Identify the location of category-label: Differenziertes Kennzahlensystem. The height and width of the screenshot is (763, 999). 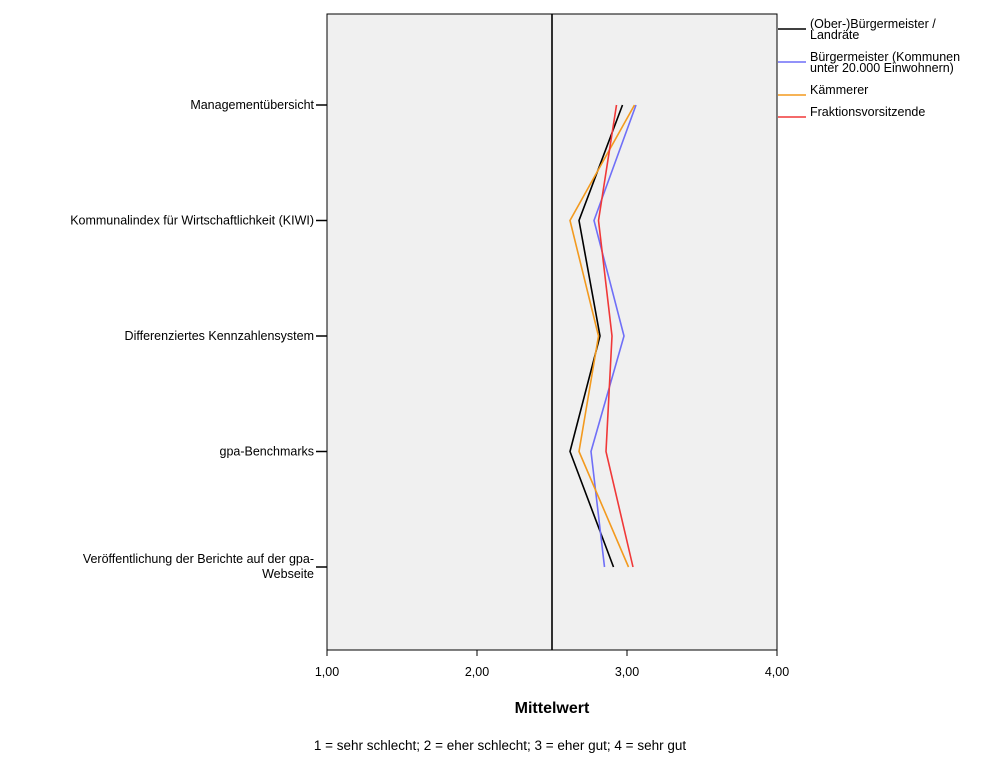
(219, 336).